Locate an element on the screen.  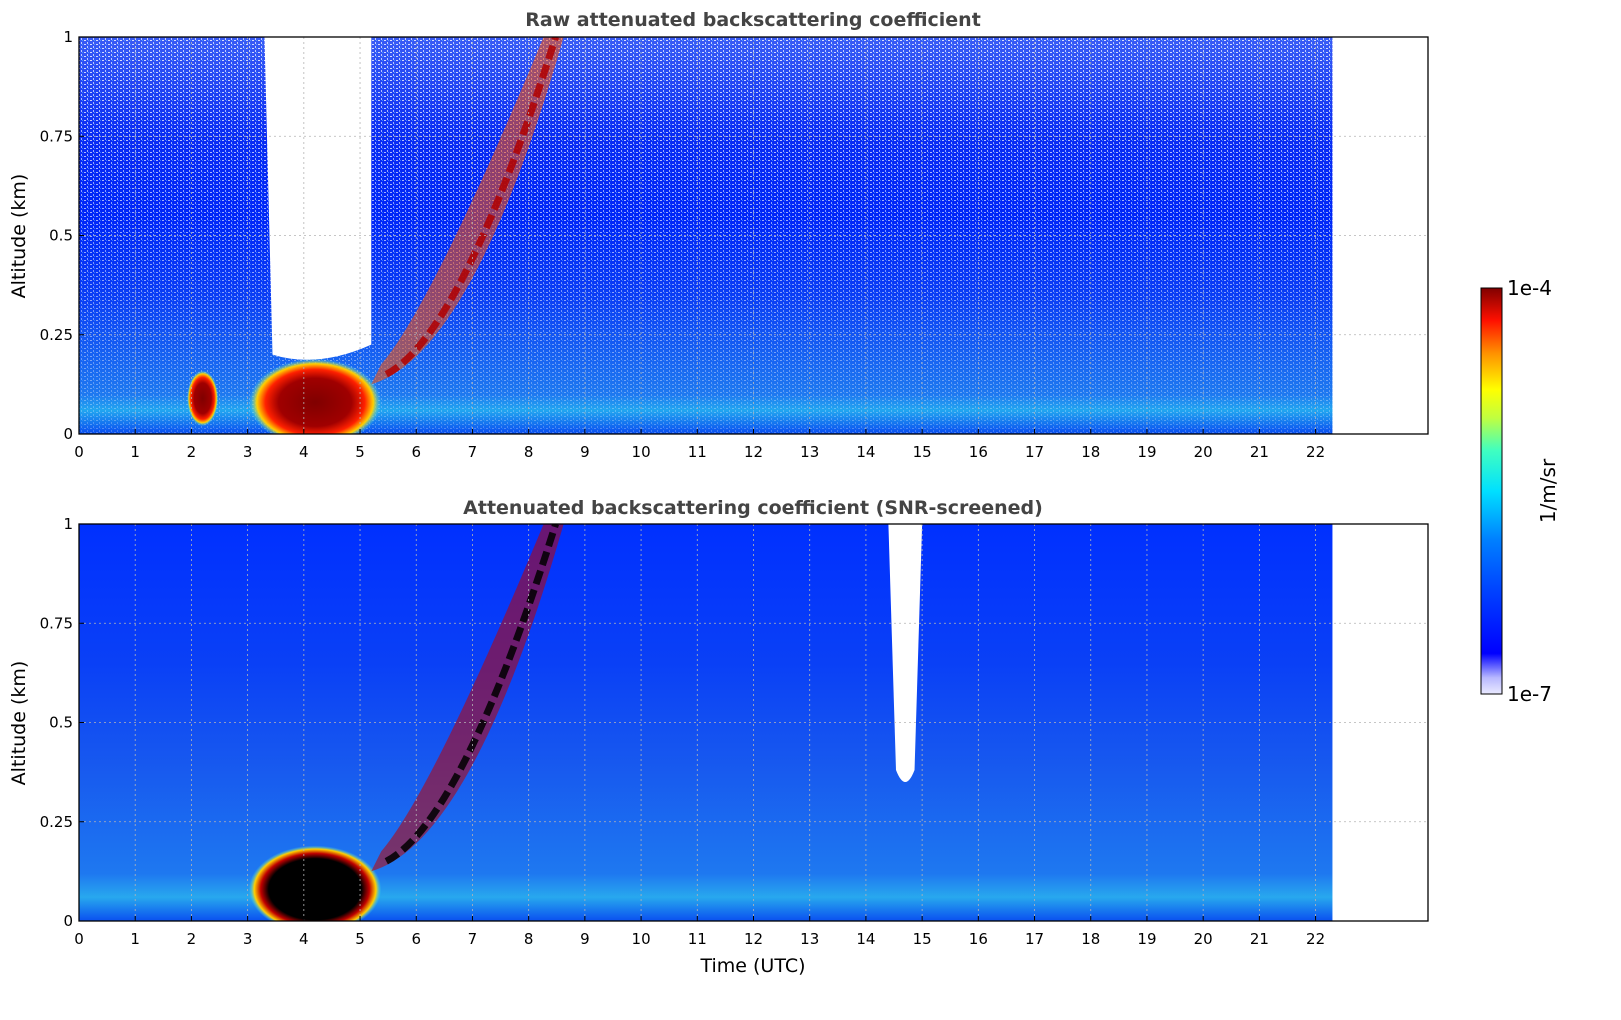
panel-2-y-label: Altitude (km) is located at coordinates (19, 723).